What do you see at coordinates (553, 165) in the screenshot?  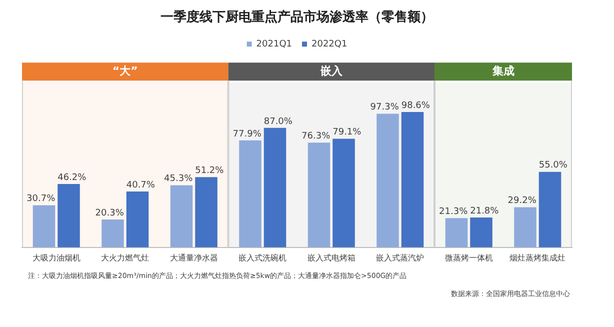 I see `data-label: 55.0%` at bounding box center [553, 165].